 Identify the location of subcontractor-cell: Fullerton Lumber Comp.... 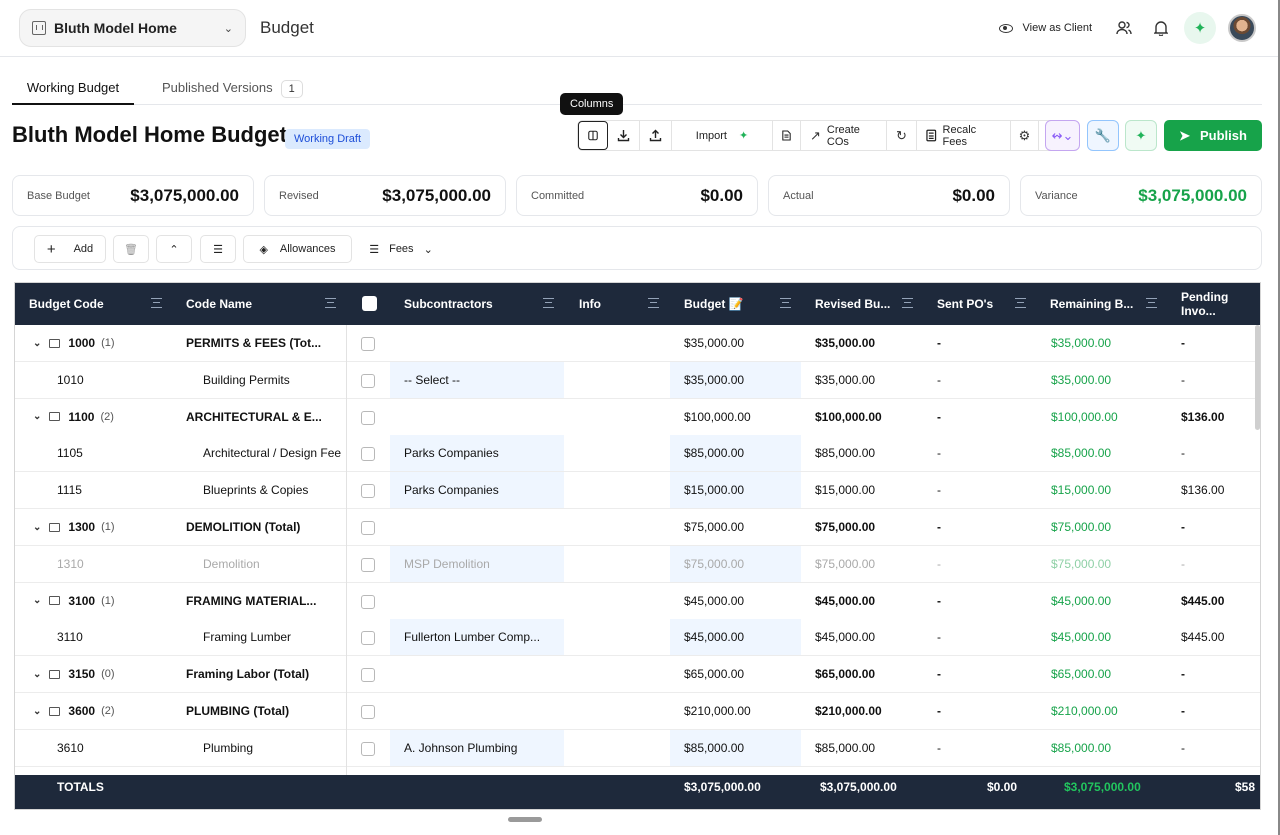
(472, 637).